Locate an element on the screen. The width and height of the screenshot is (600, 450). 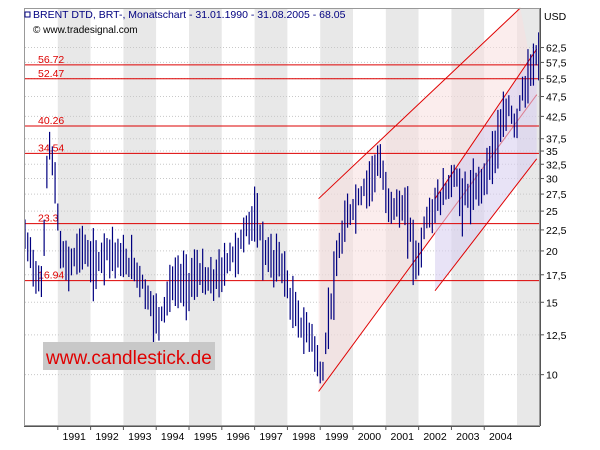
y-tick-label: 20 is located at coordinates (552, 252).